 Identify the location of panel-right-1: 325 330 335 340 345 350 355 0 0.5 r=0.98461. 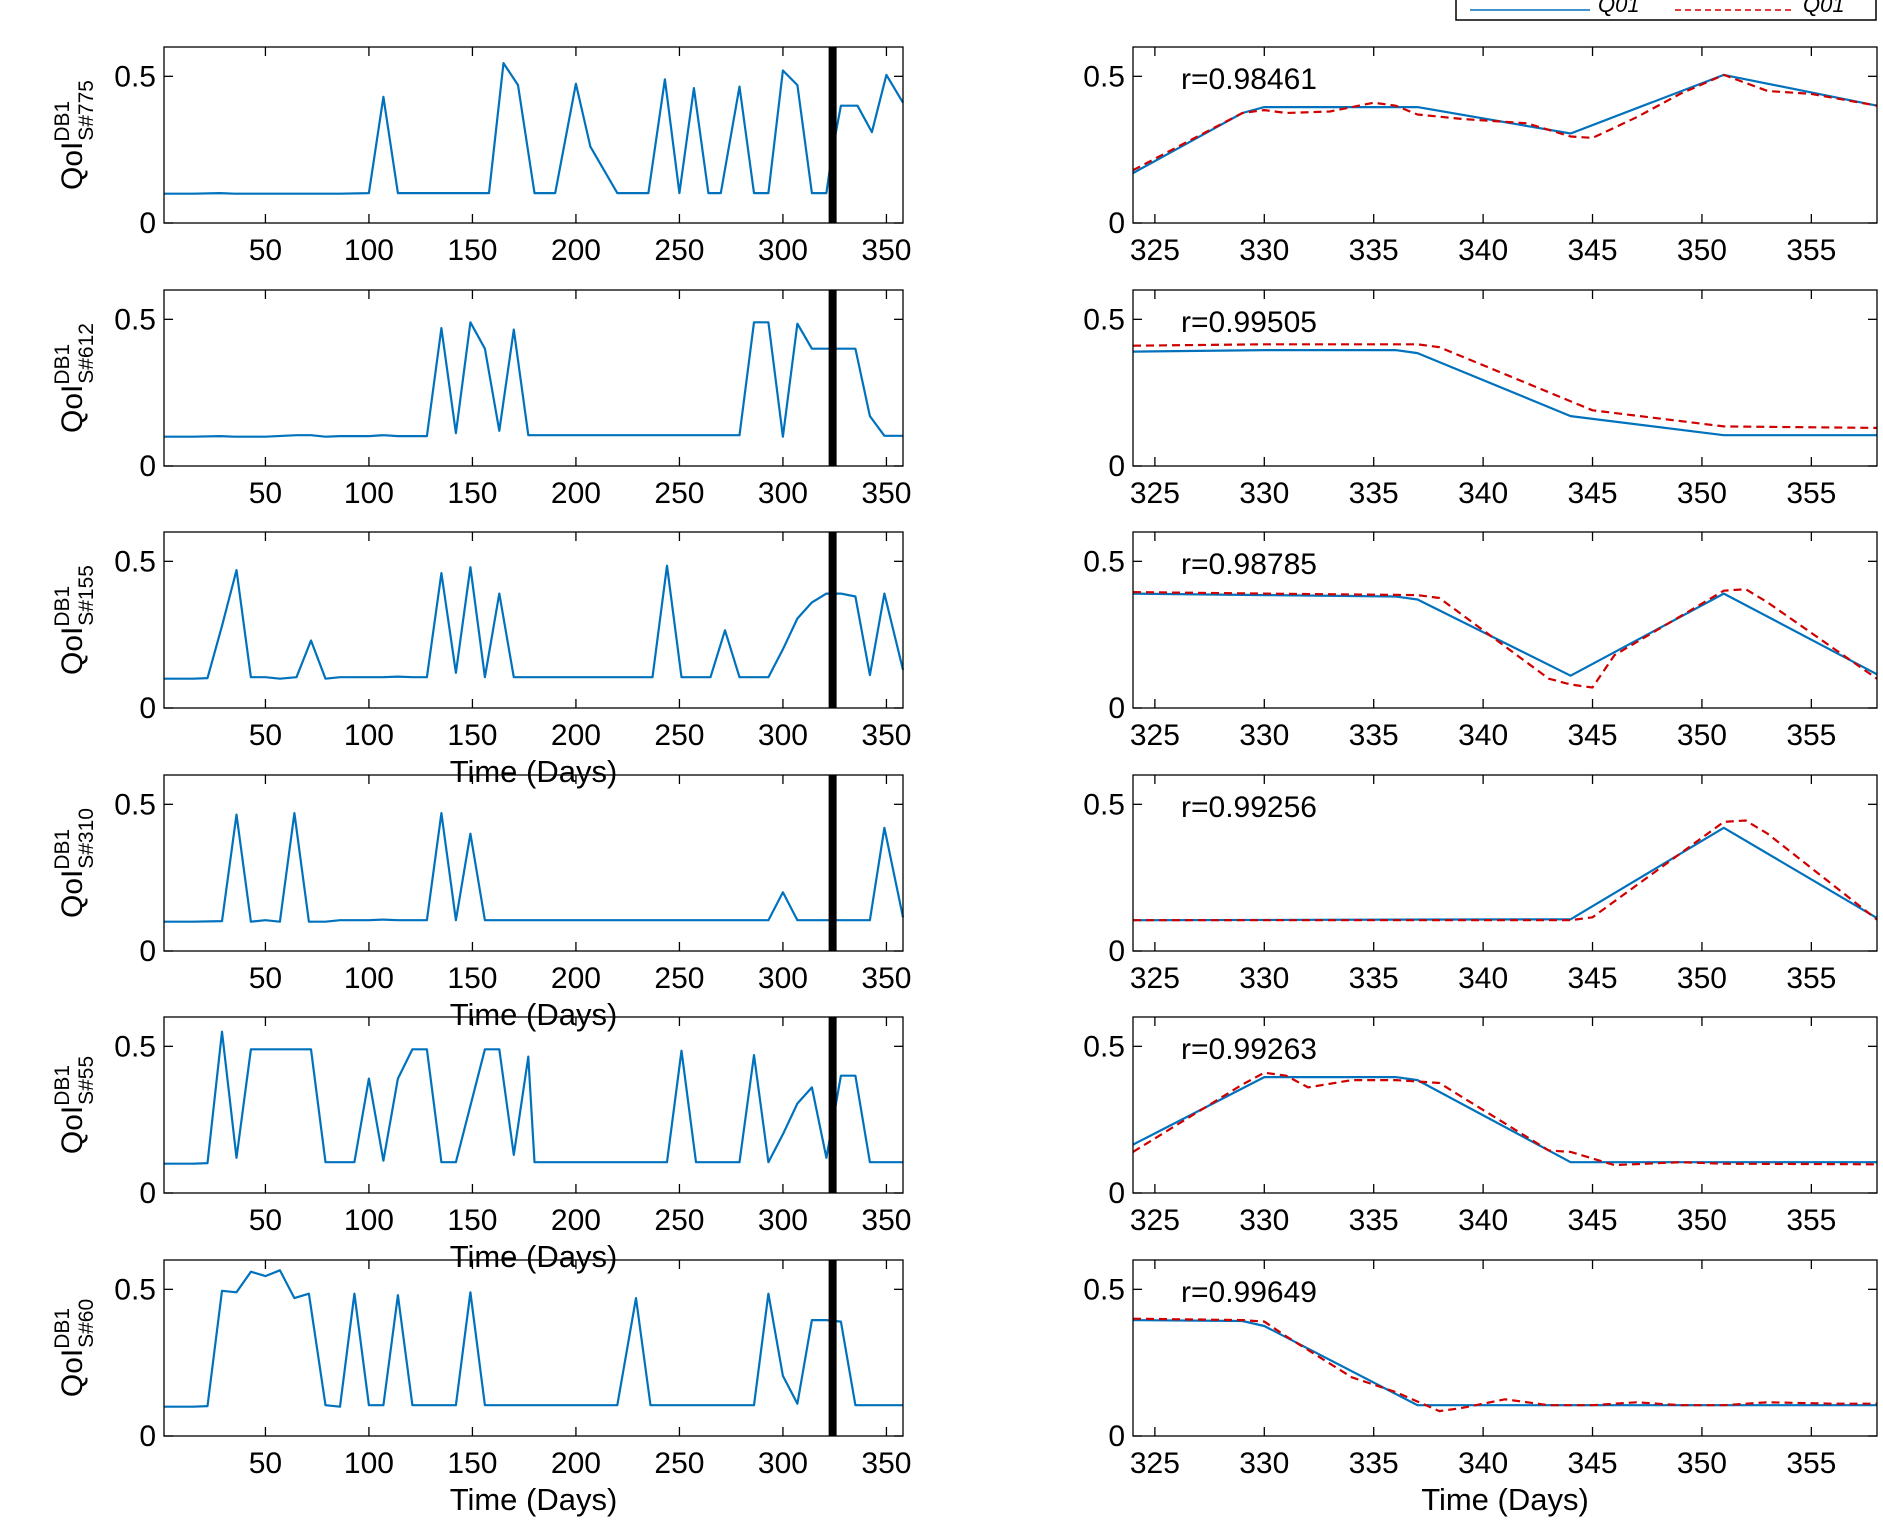
(1480, 156).